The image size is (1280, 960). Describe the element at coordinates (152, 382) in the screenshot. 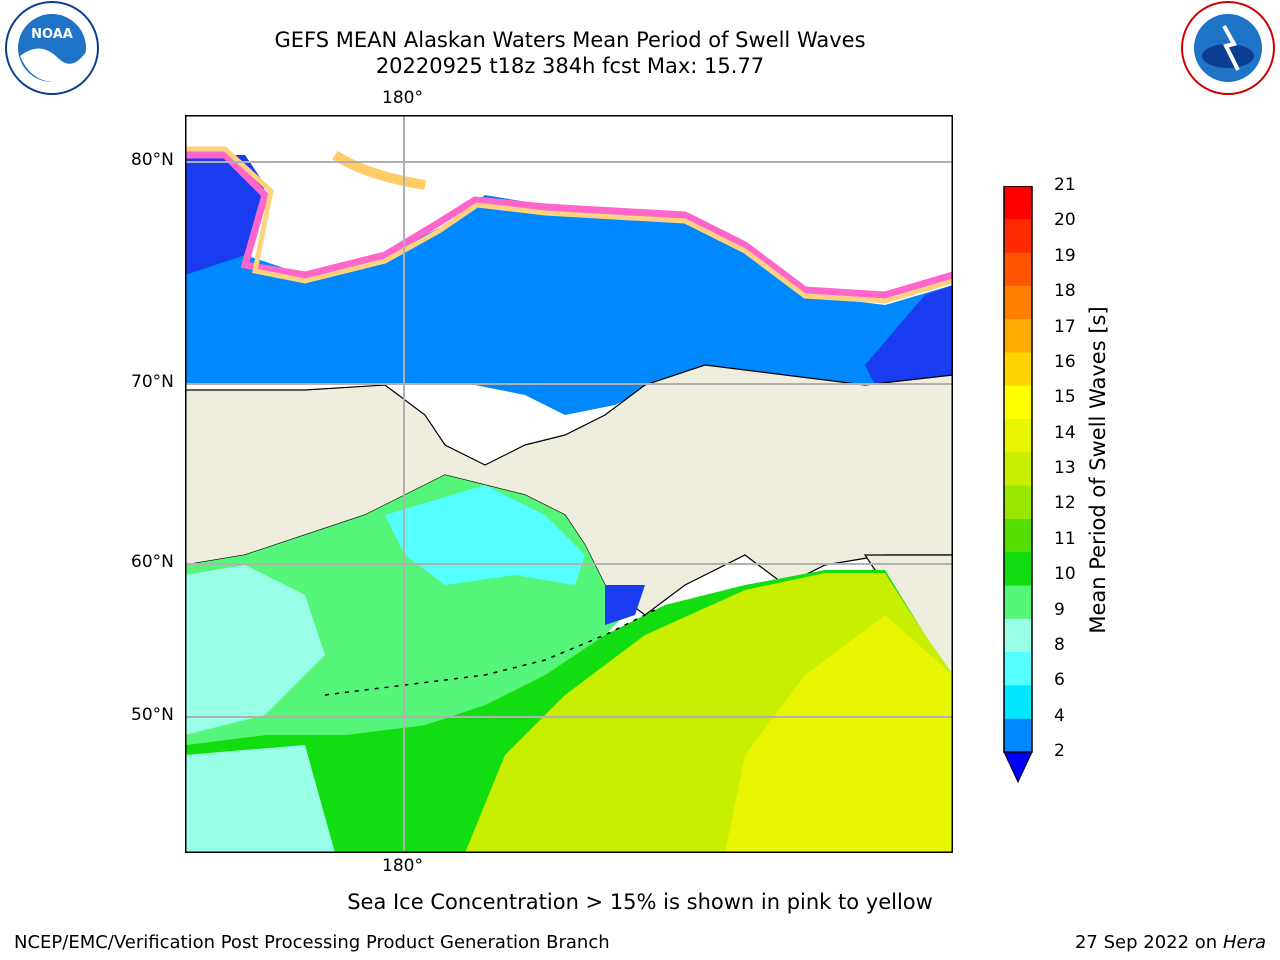

I see `lat-label-70: 70°N` at that location.